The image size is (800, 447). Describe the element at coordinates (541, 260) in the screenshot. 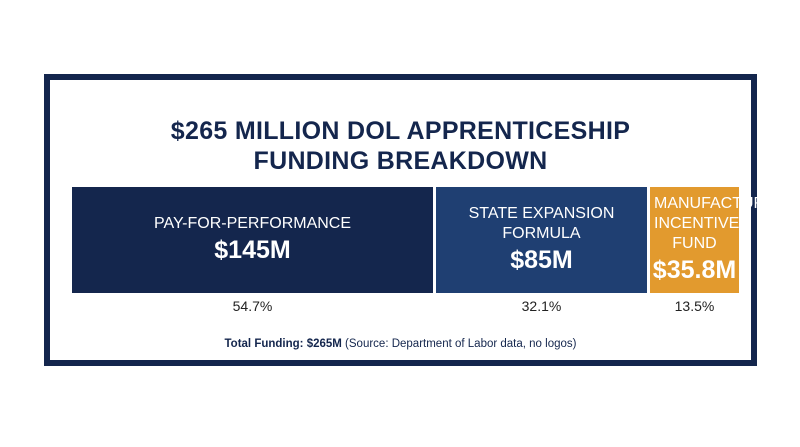

I see `bar-segment-value: $85M` at that location.